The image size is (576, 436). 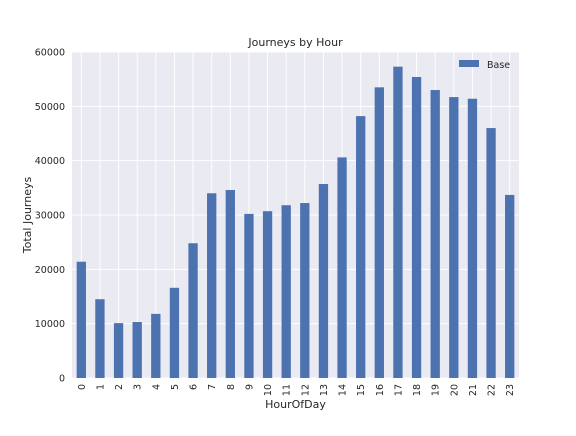 I want to click on x-tick-label: 21, so click(x=473, y=390).